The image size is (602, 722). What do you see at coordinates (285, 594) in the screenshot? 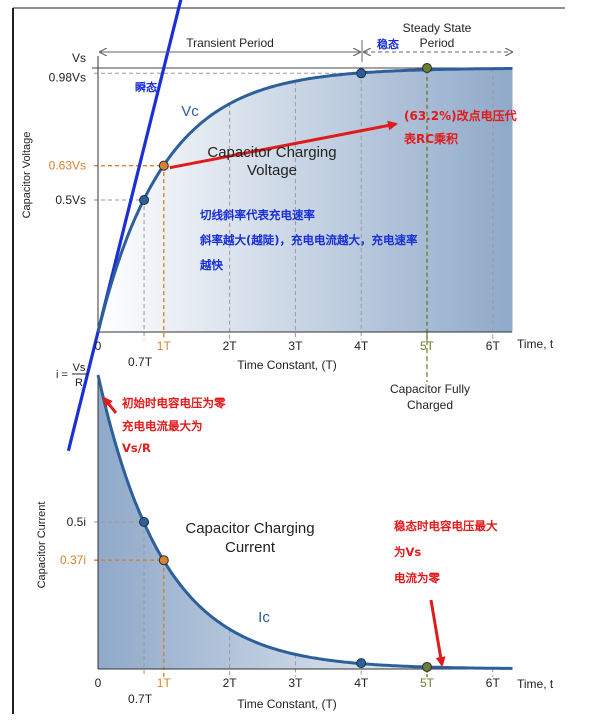
I see `current-points` at bounding box center [285, 594].